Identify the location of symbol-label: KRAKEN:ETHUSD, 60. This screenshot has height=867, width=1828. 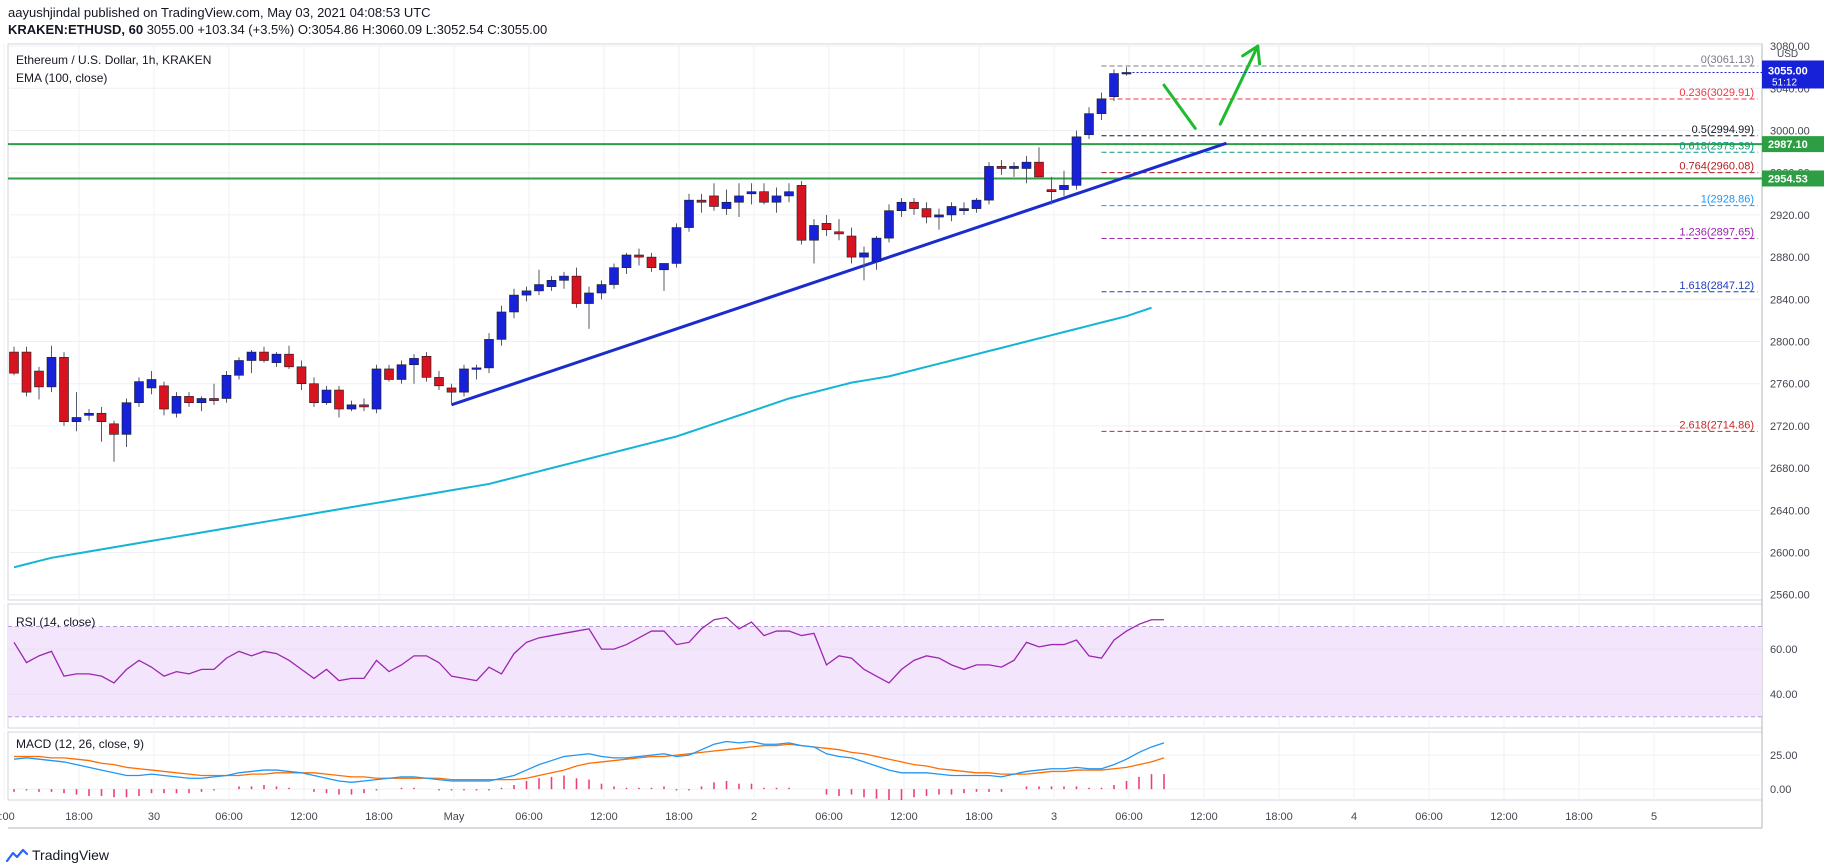
(76, 29).